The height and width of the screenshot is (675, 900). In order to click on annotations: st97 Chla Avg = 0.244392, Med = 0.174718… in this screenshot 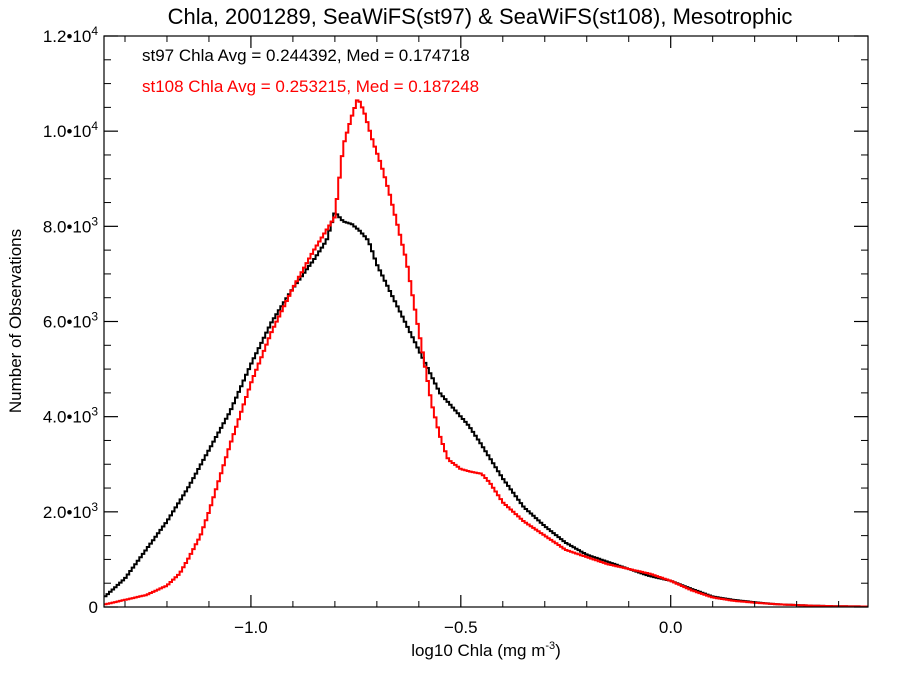, I will do `click(310, 71)`.